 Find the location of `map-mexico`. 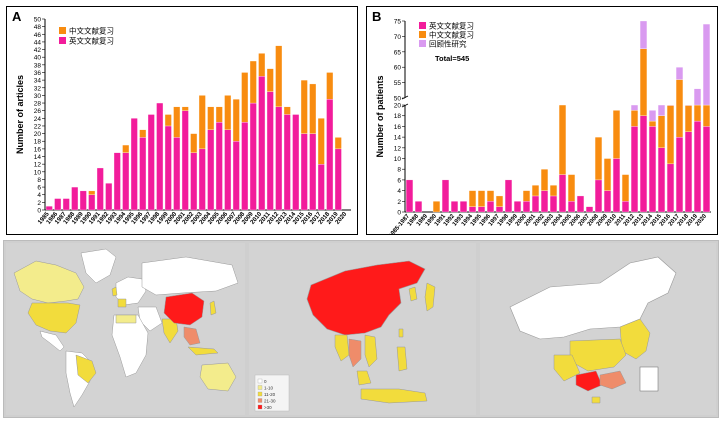

map-mexico is located at coordinates (52, 341).